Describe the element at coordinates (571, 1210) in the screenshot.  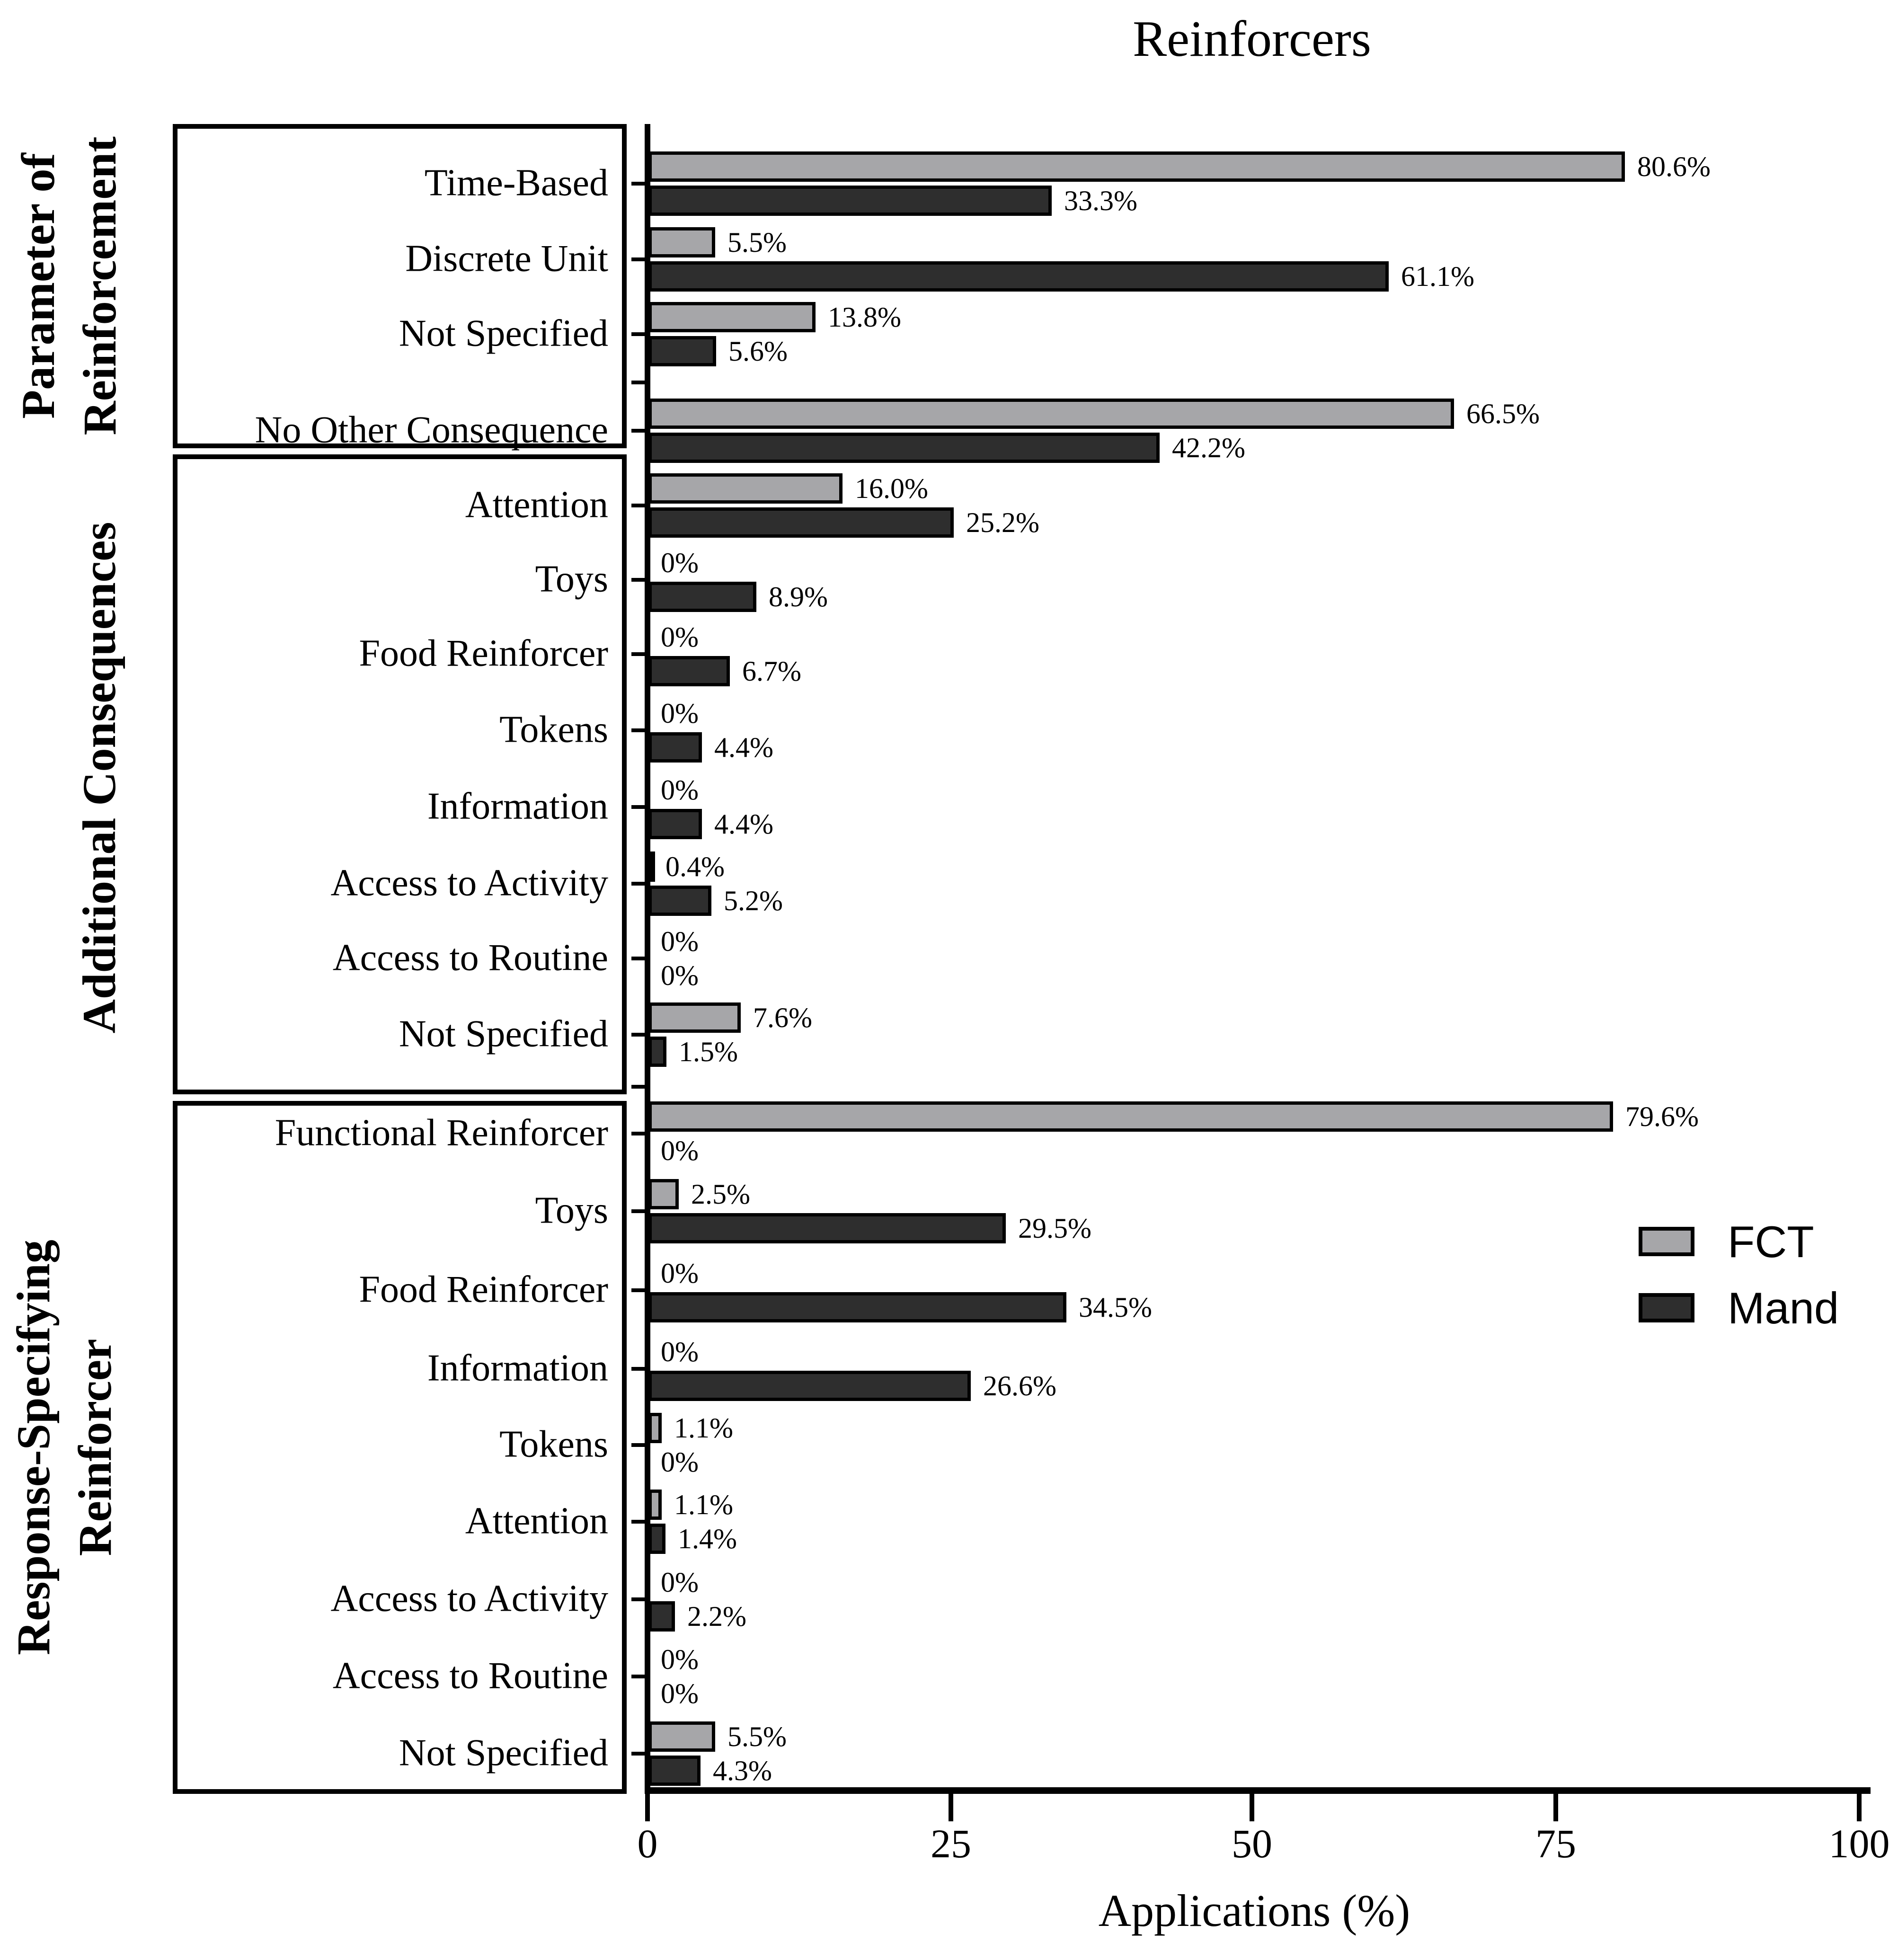
I see `category-label: Toys` at that location.